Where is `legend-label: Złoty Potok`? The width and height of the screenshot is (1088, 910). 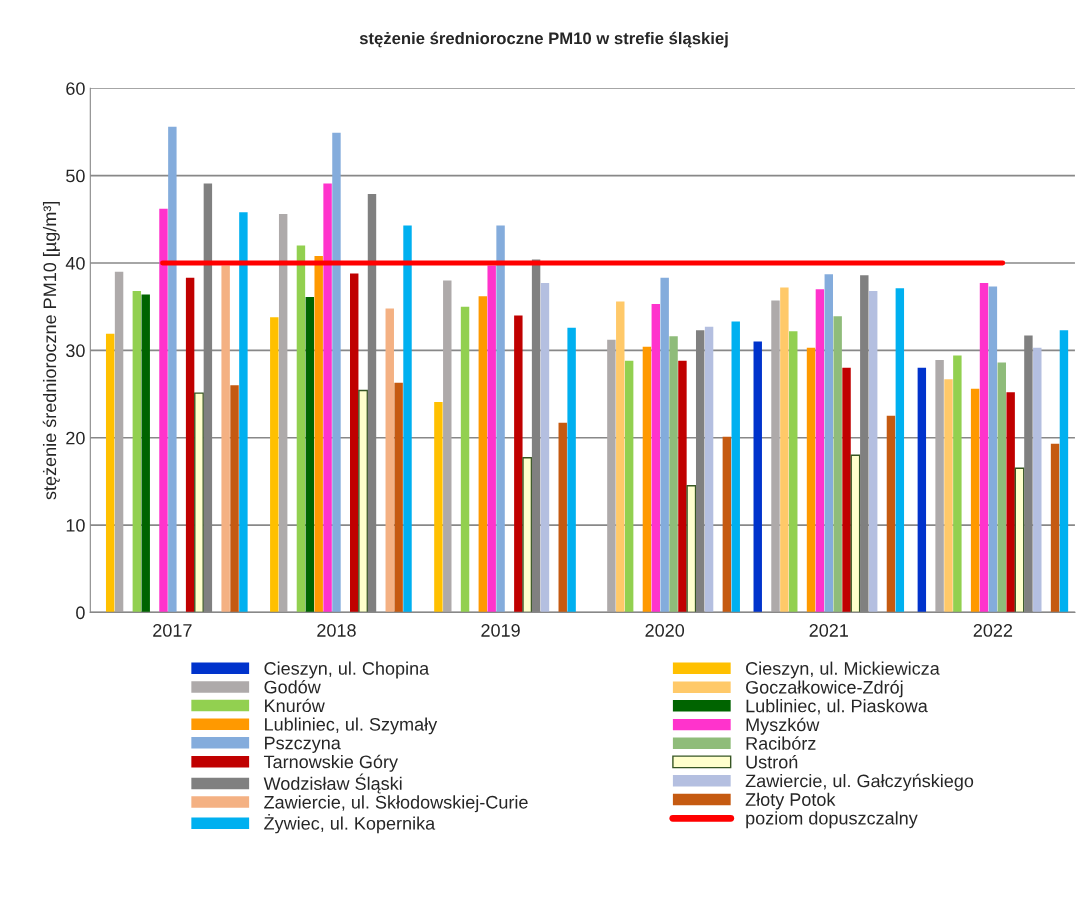
legend-label: Złoty Potok is located at coordinates (790, 801).